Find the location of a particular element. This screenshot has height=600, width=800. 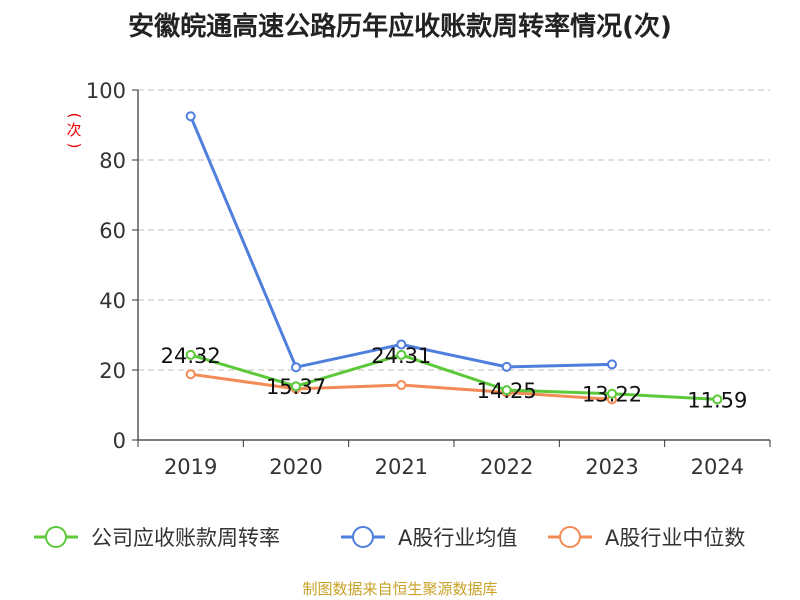

x-tick-label: 2020 is located at coordinates (295, 467).